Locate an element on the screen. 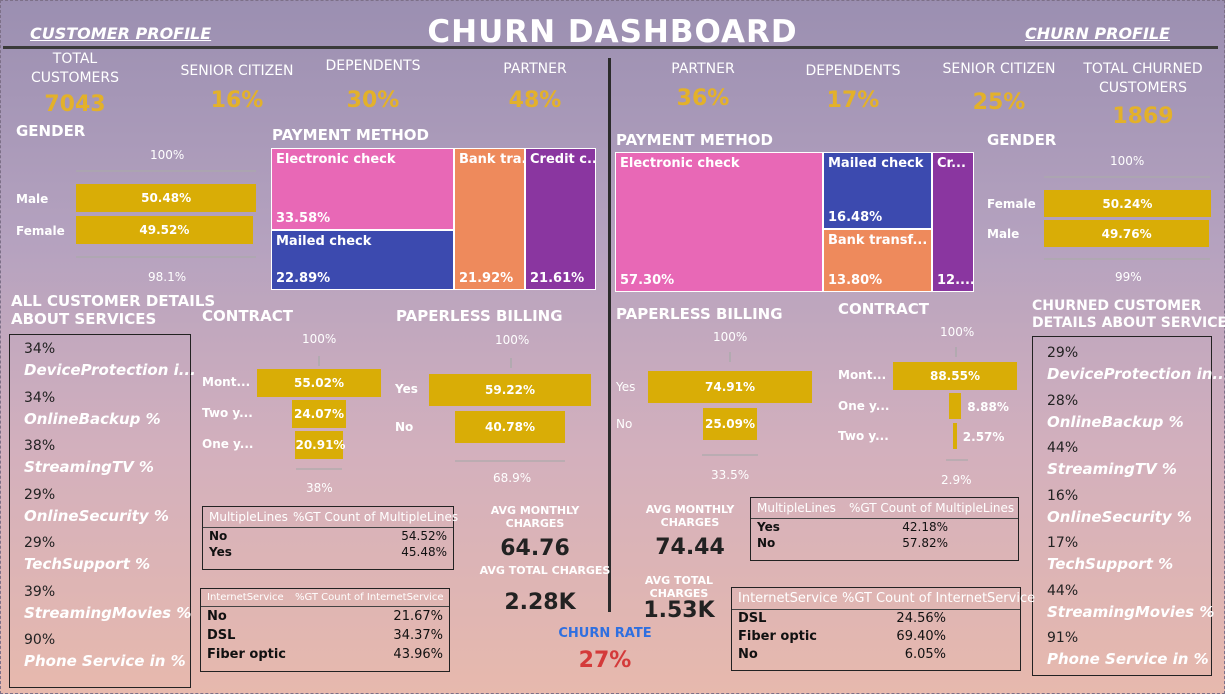 The image size is (1225, 694). center-divider is located at coordinates (609, 335).